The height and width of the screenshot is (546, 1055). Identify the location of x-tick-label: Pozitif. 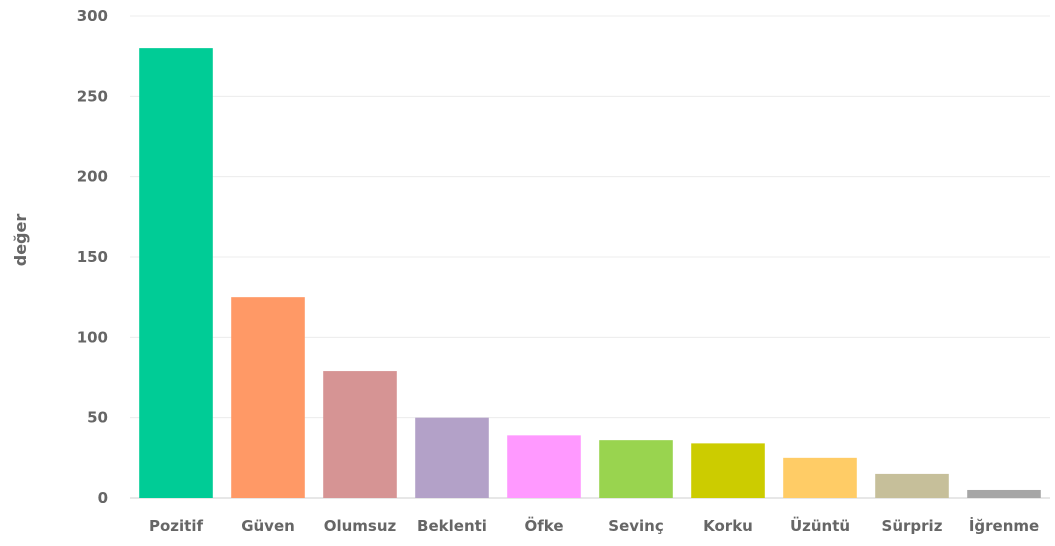
(176, 526).